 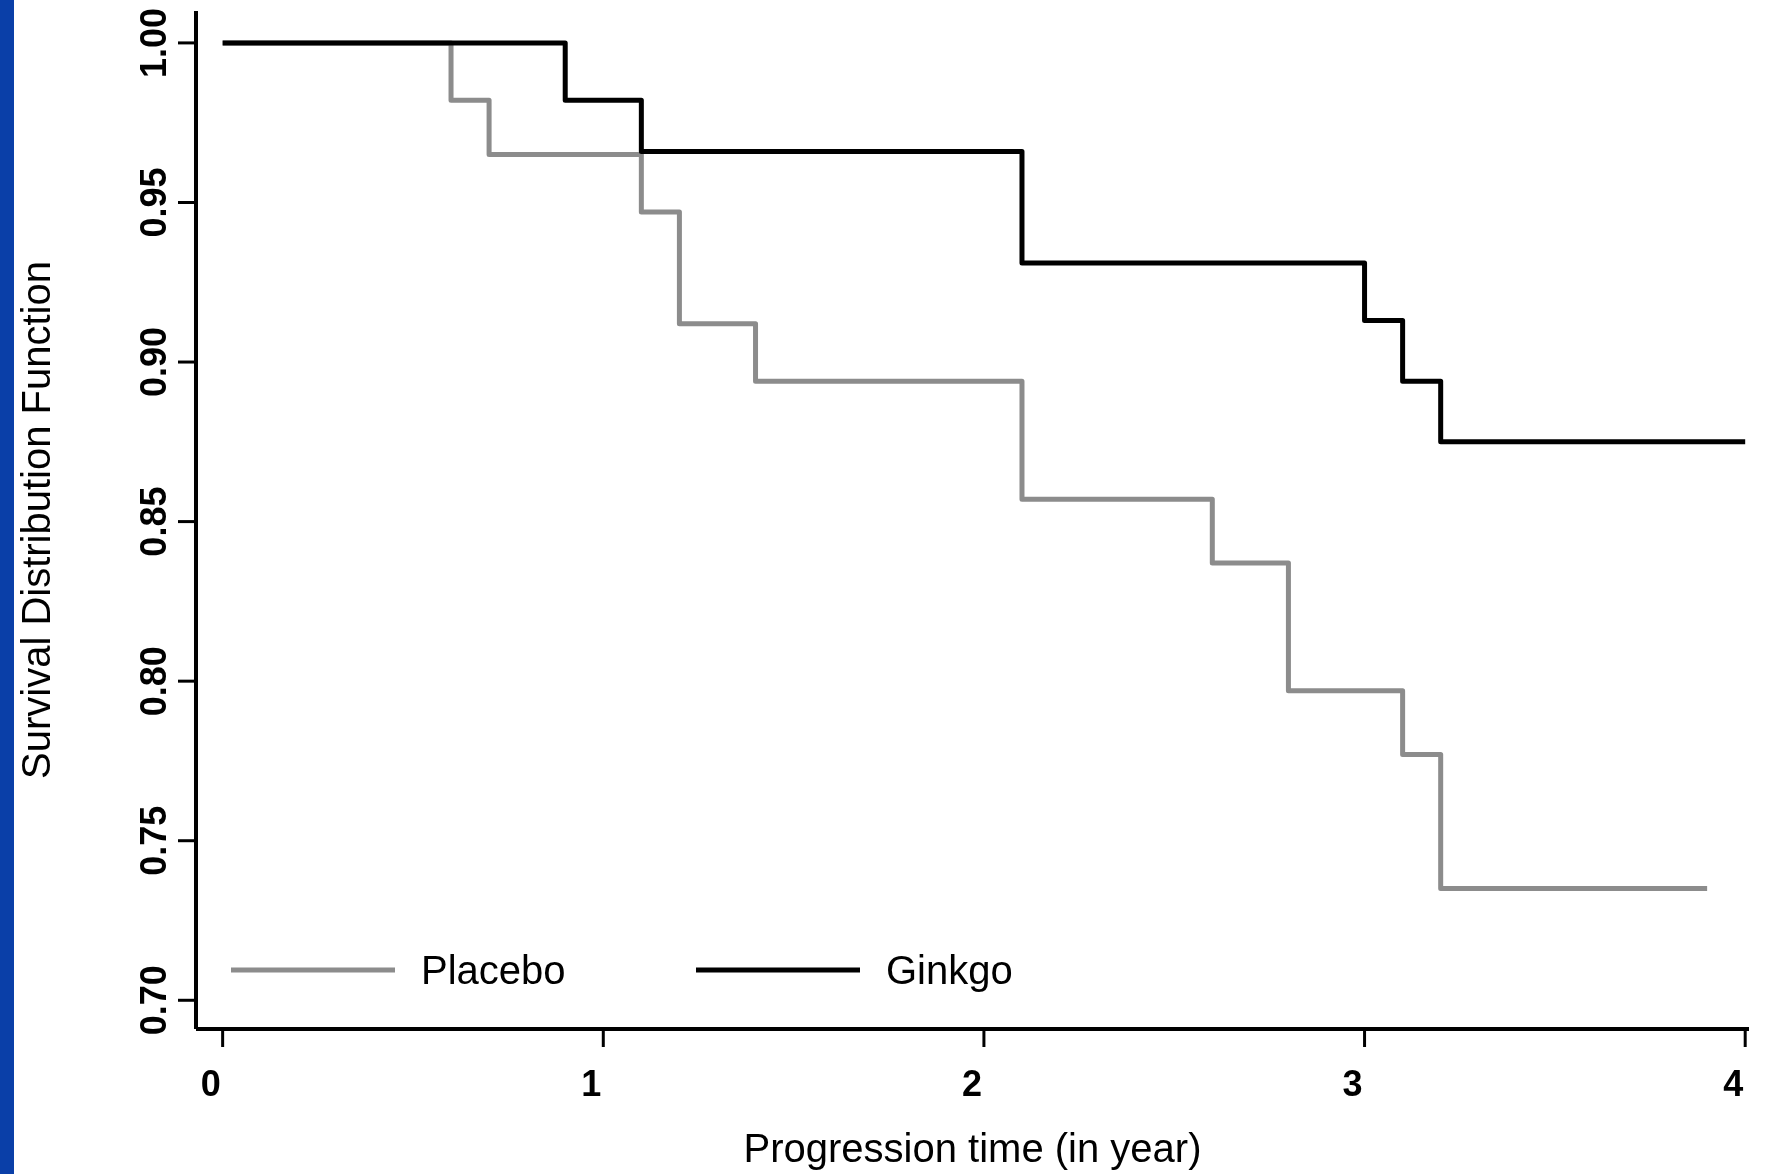 What do you see at coordinates (153, 42) in the screenshot?
I see `y-tick-label: 1.00` at bounding box center [153, 42].